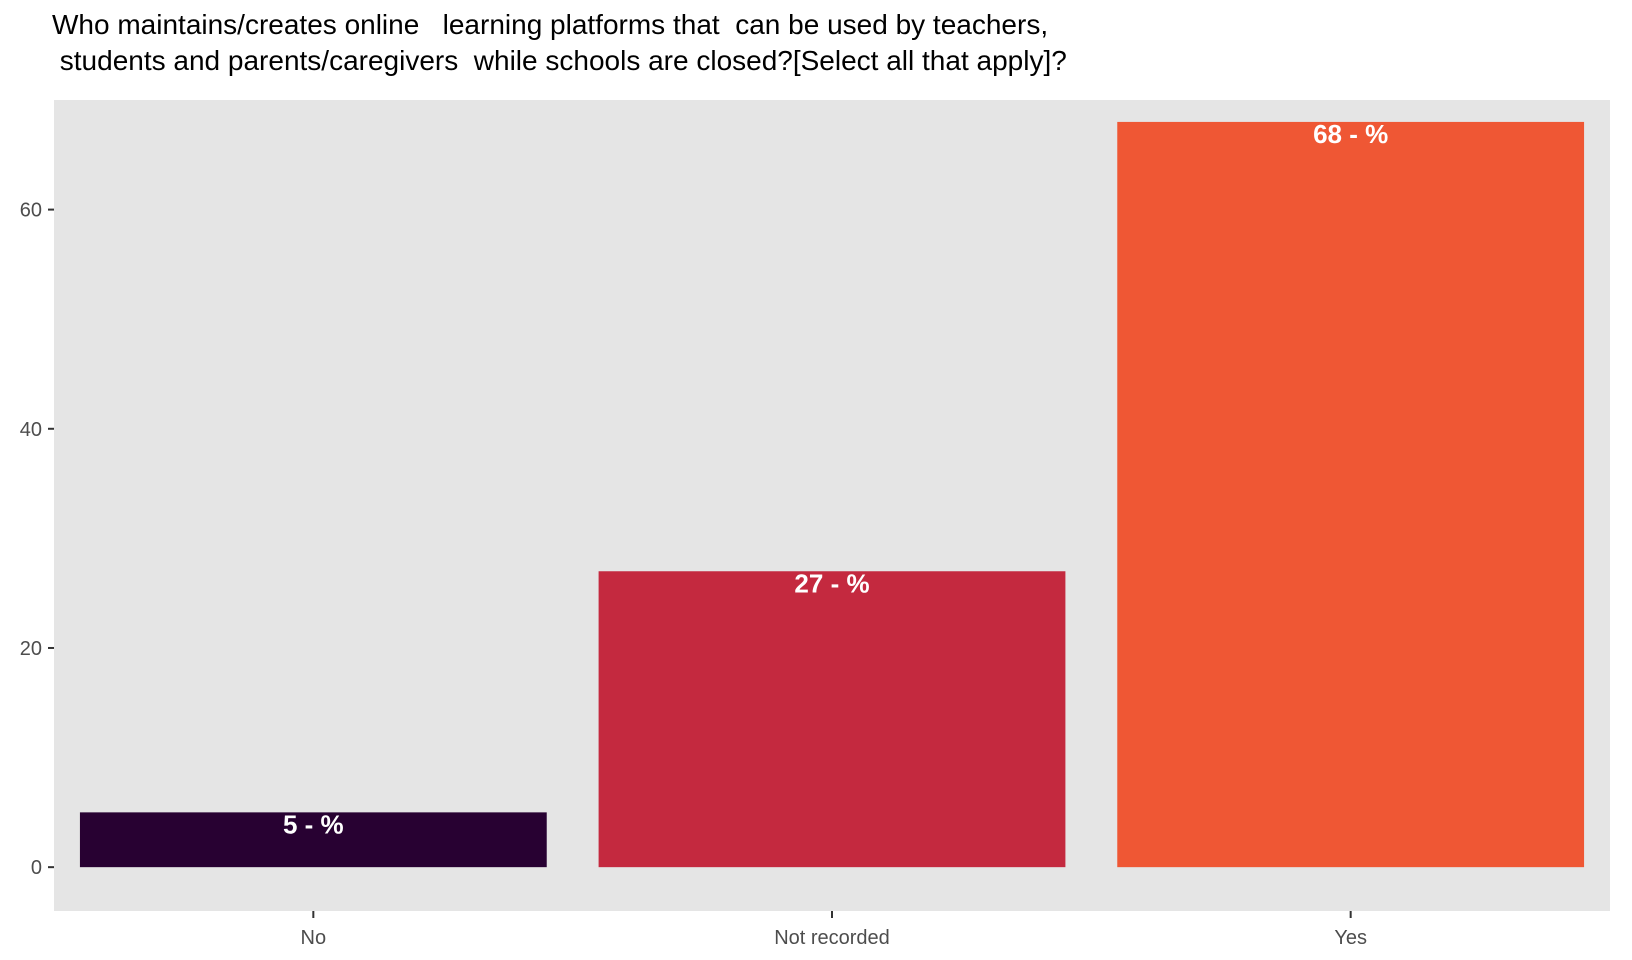  What do you see at coordinates (31, 211) in the screenshot?
I see `y-tick-label: 60` at bounding box center [31, 211].